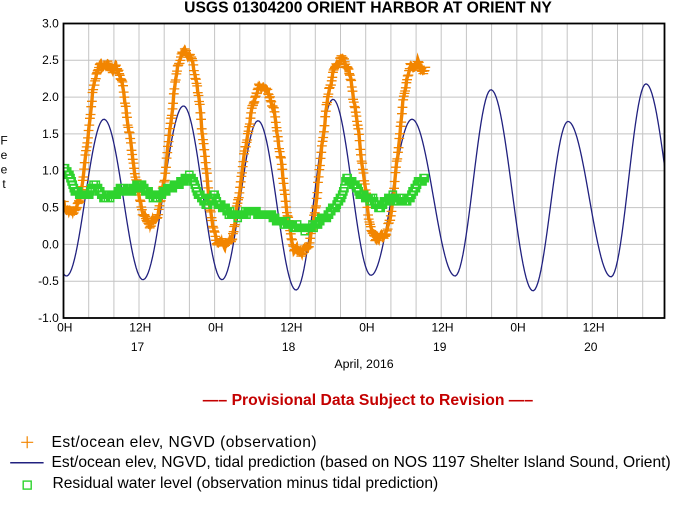  Describe the element at coordinates (185, 442) in the screenshot. I see `svg-text:Est/ocean elev, NGVD (observat: Est/ocean elev, NGVD (observation)` at that location.